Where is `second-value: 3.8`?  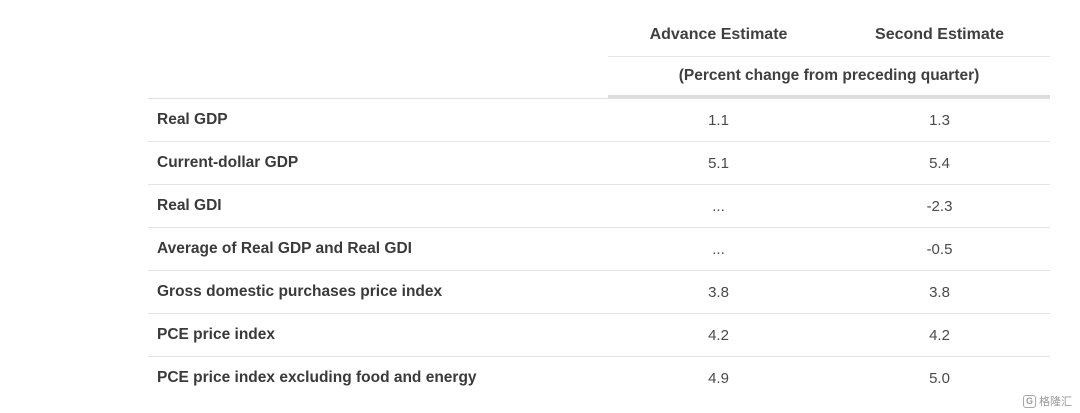
second-value: 3.8 is located at coordinates (939, 292).